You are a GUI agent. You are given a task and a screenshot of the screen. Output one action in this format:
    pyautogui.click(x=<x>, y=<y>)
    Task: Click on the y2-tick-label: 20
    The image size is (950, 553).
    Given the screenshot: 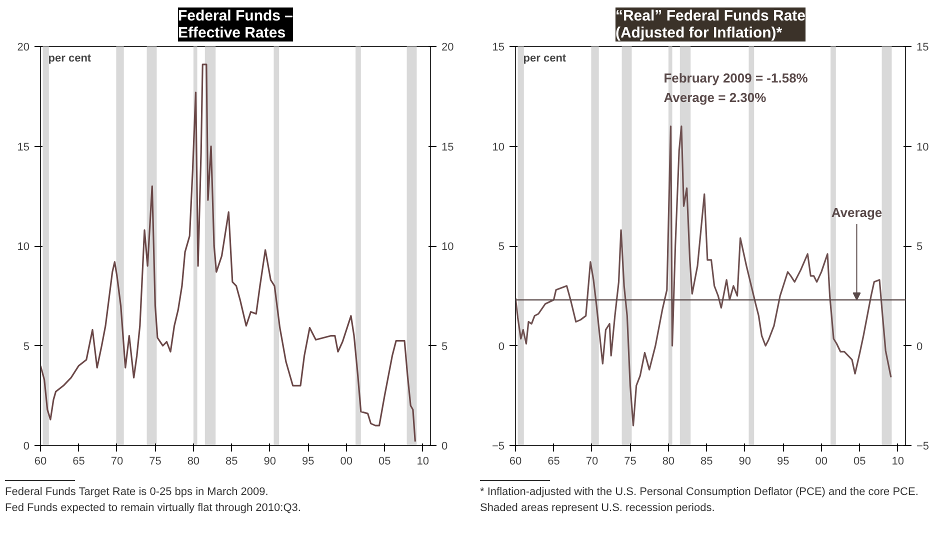 What is the action you would take?
    pyautogui.click(x=448, y=48)
    